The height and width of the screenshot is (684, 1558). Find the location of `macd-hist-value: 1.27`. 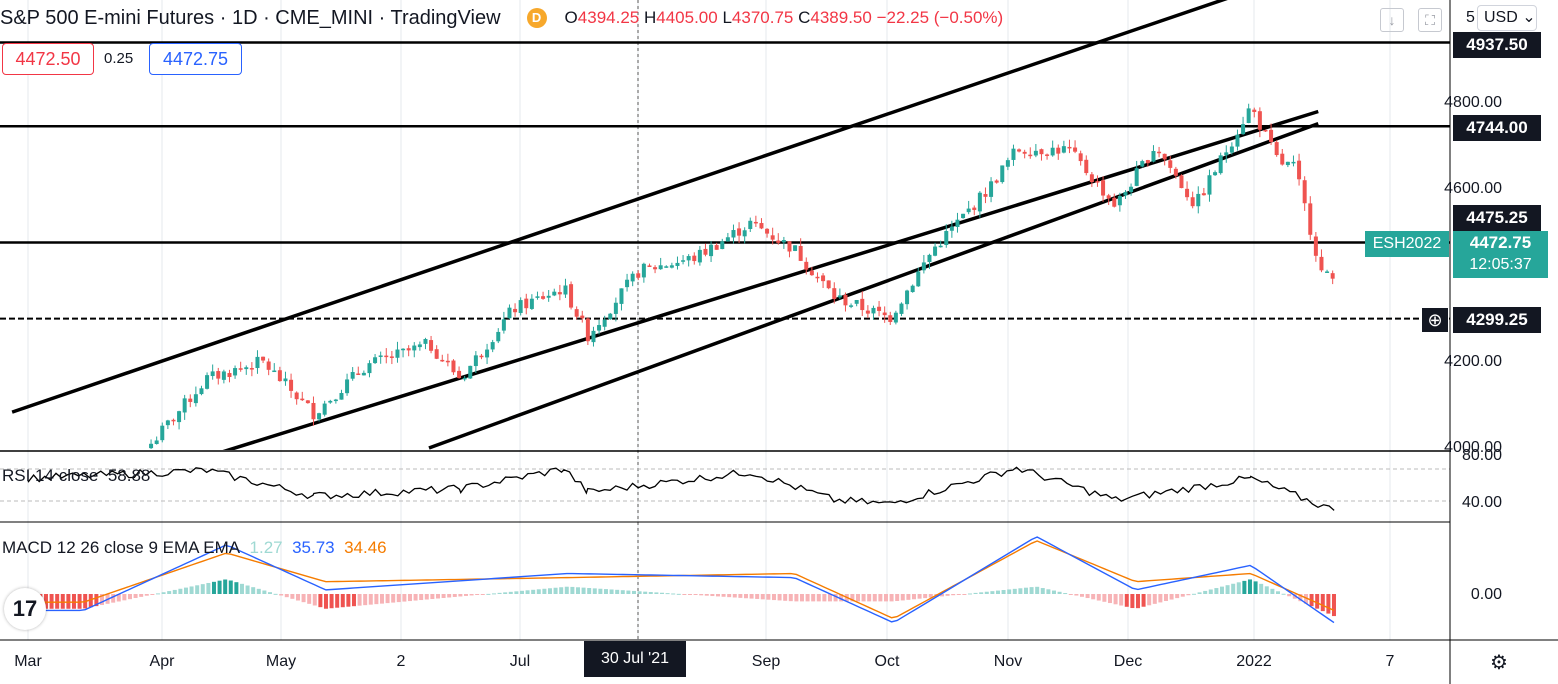

macd-hist-value: 1.27 is located at coordinates (266, 547).